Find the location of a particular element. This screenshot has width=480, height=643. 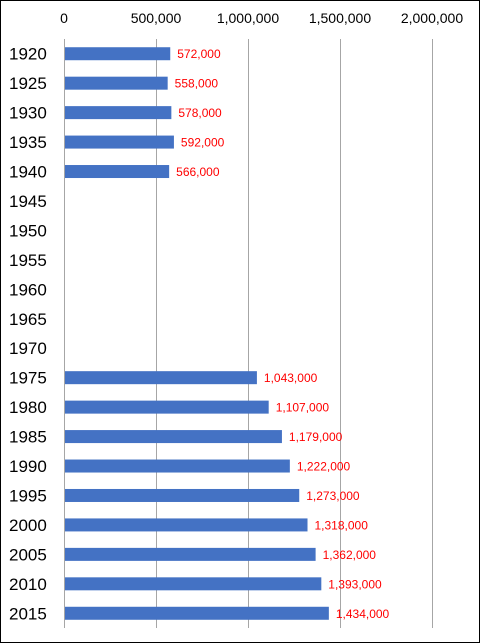

y-category-label: 2010 is located at coordinates (28, 584).